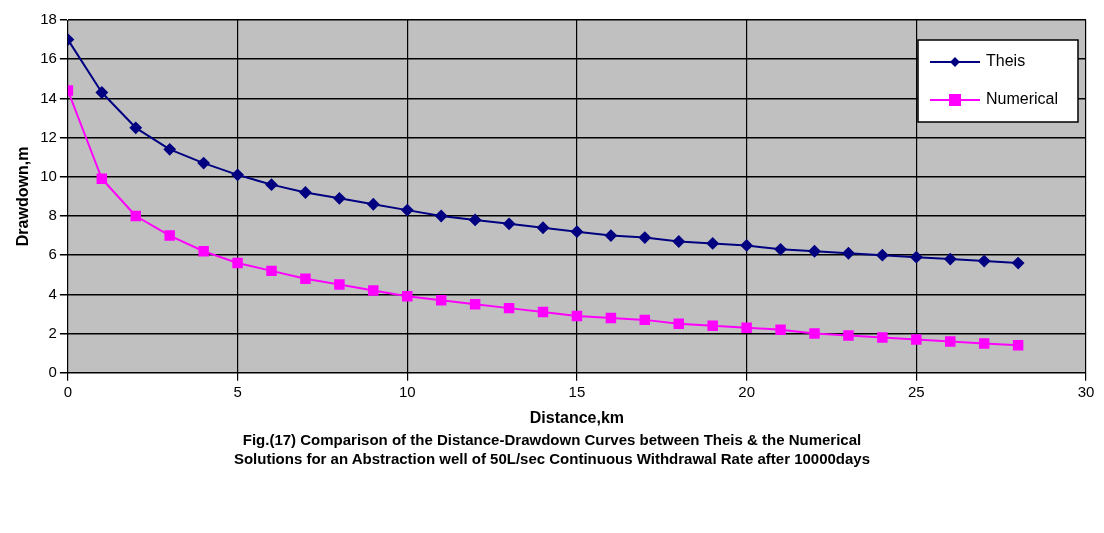 The width and height of the screenshot is (1104, 533). What do you see at coordinates (577, 391) in the screenshot?
I see `x-tick-label: 15` at bounding box center [577, 391].